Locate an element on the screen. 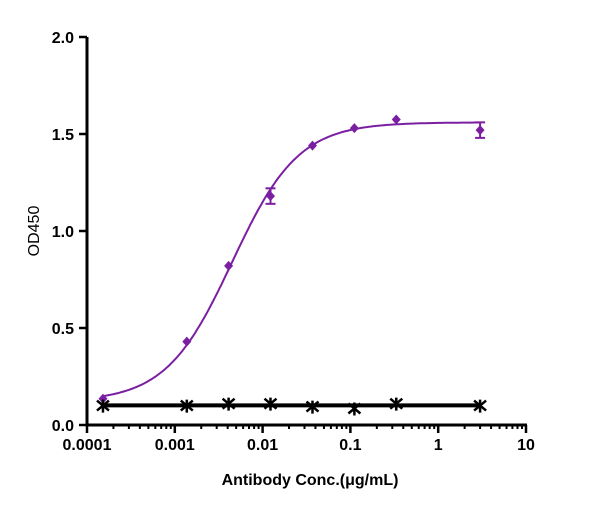 This screenshot has width=600, height=513. x-tick-label: 0.001 is located at coordinates (175, 445).